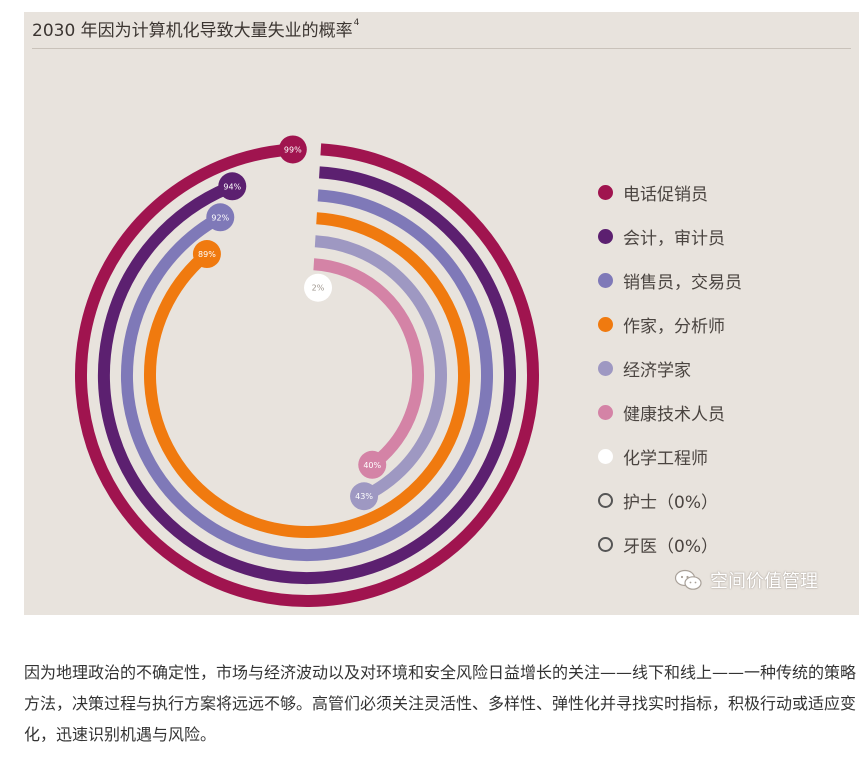 This screenshot has width=863, height=761. I want to click on legend-item-8: 护士（0%）, so click(658, 500).